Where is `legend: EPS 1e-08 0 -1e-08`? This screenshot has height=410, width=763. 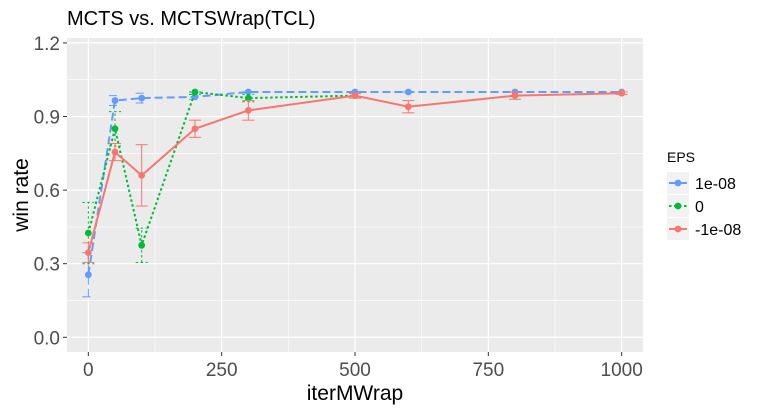 legend: EPS 1e-08 0 -1e-08 is located at coordinates (704, 194).